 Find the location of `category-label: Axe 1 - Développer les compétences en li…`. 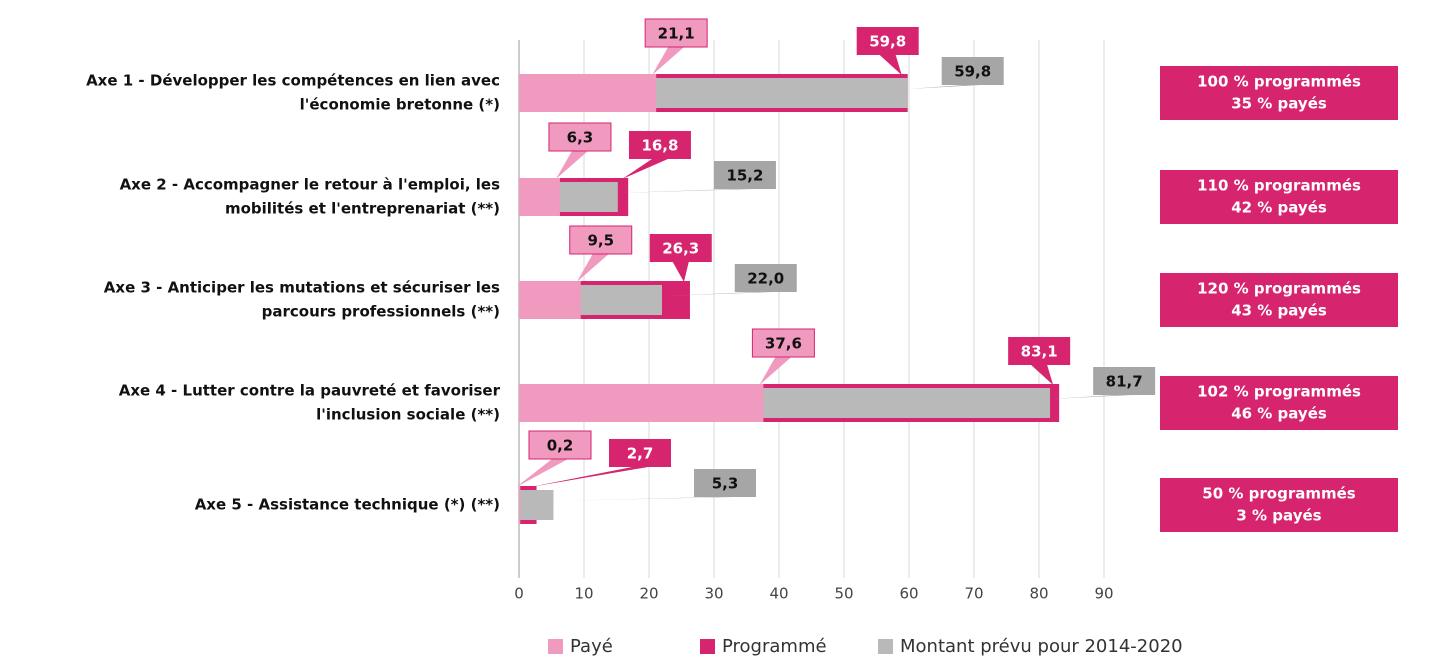

category-label: Axe 1 - Développer les compétences en li… is located at coordinates (293, 81).